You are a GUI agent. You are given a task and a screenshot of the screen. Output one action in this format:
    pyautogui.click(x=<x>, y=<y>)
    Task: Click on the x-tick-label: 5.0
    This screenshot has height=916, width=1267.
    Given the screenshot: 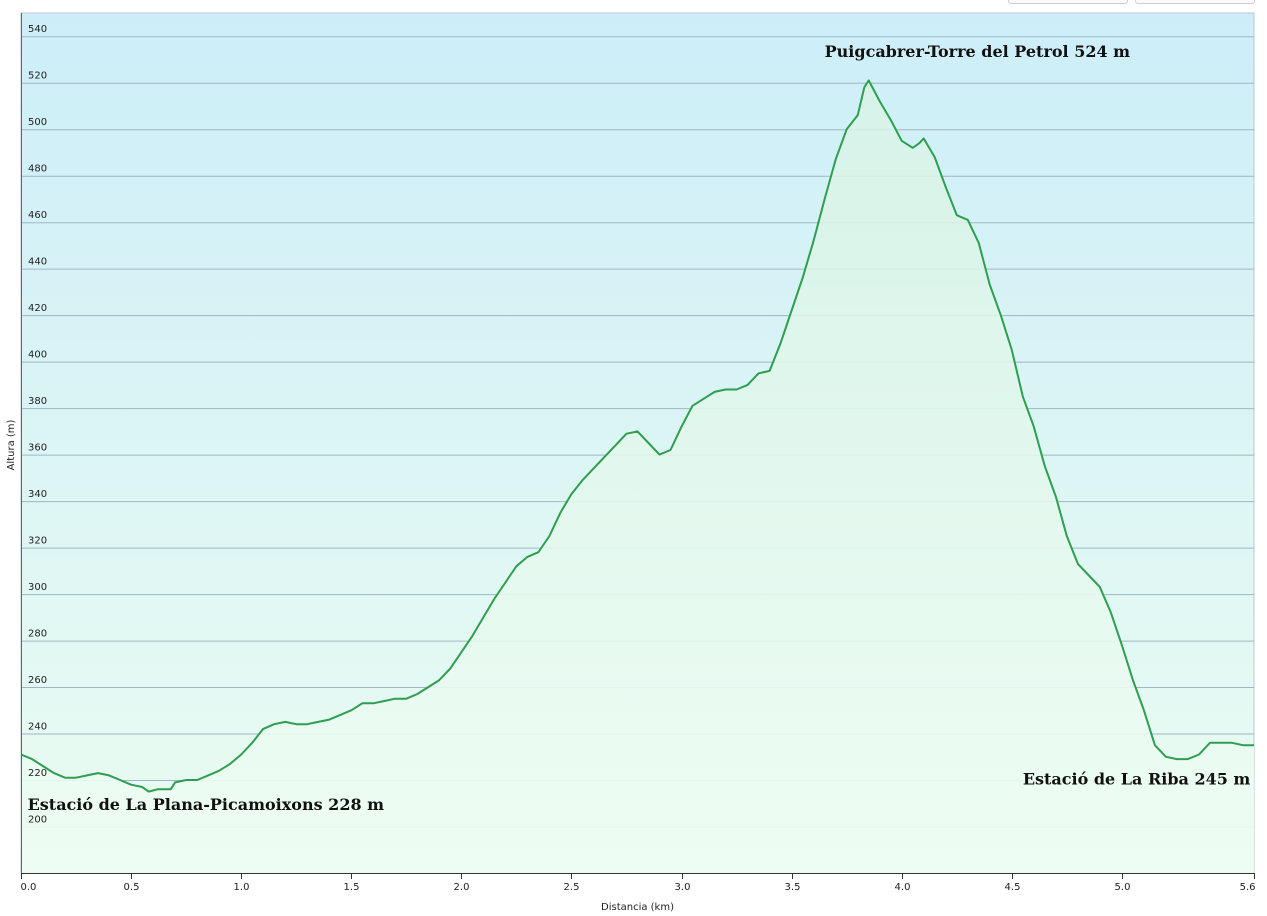 What is the action you would take?
    pyautogui.click(x=1123, y=887)
    